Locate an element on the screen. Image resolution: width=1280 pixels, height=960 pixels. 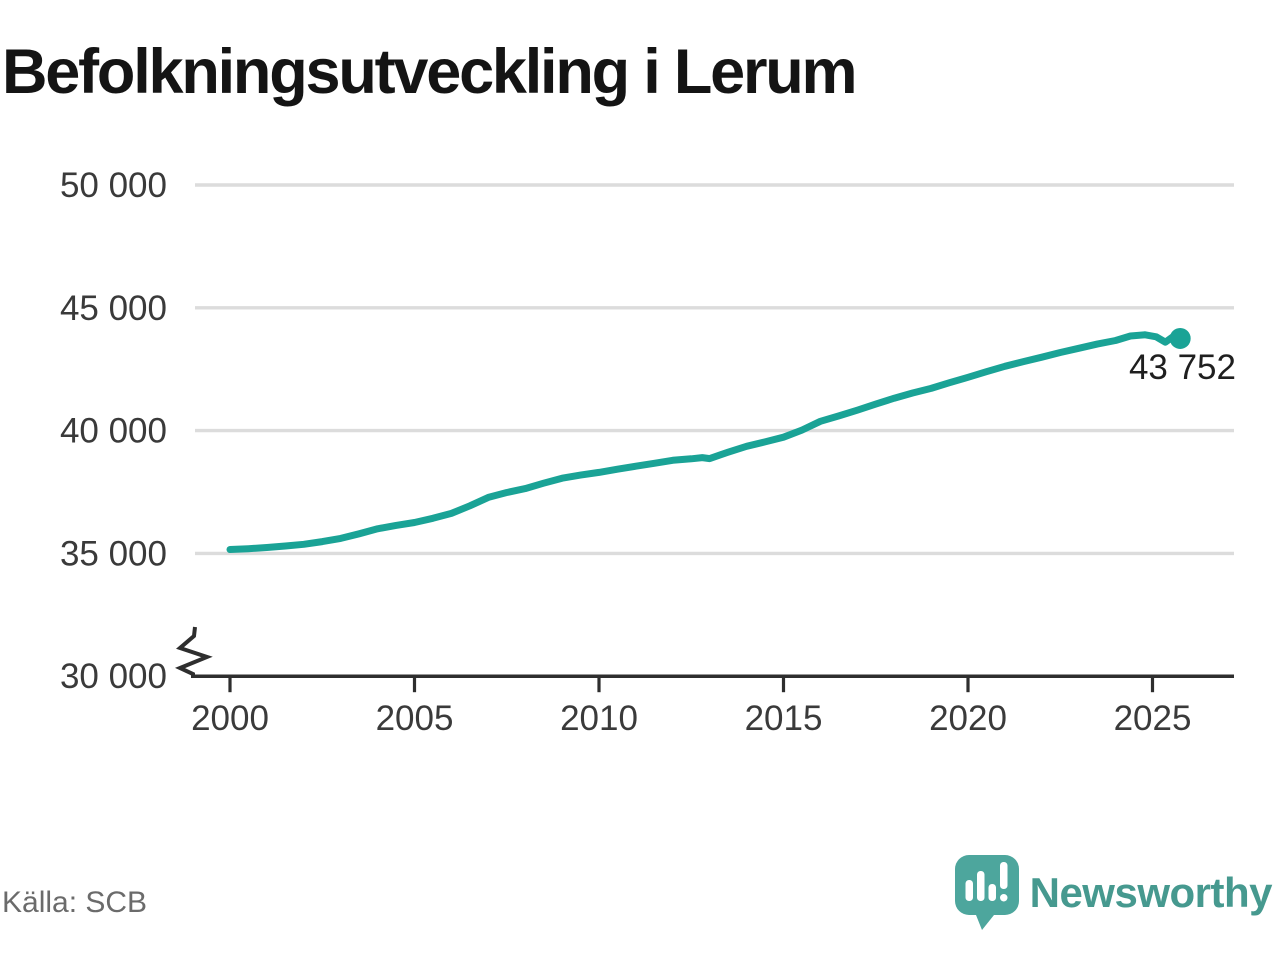
logo-exclamation-bar is located at coordinates (1003, 875).